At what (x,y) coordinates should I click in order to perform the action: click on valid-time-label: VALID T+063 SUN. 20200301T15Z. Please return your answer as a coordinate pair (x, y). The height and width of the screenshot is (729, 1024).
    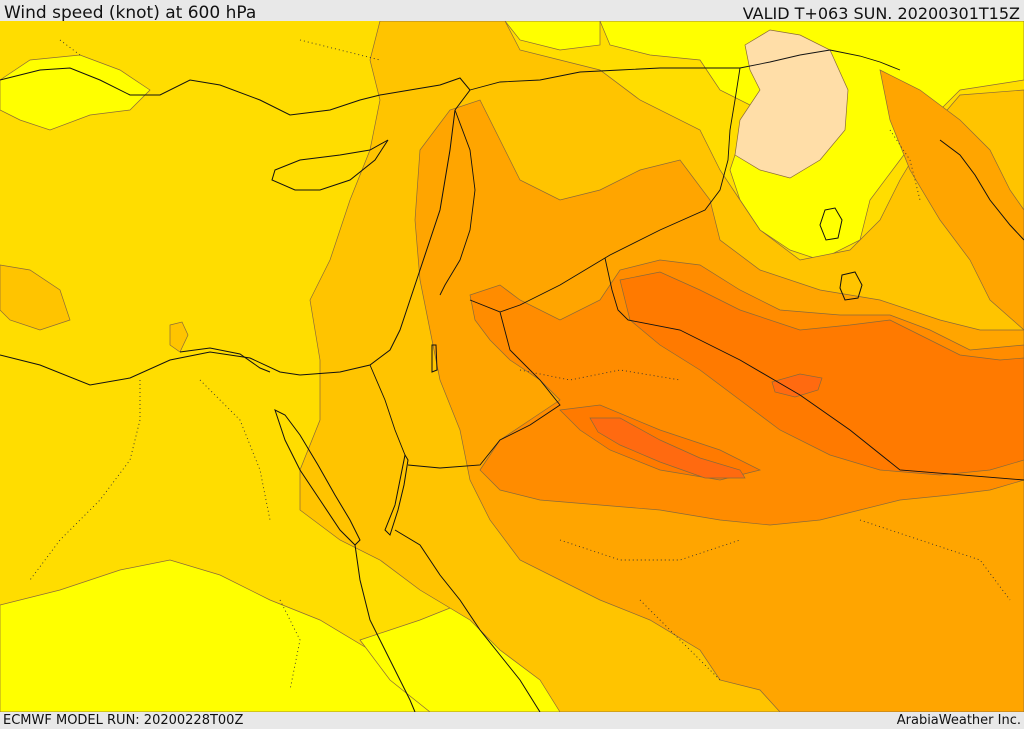
    Looking at the image, I should click on (881, 13).